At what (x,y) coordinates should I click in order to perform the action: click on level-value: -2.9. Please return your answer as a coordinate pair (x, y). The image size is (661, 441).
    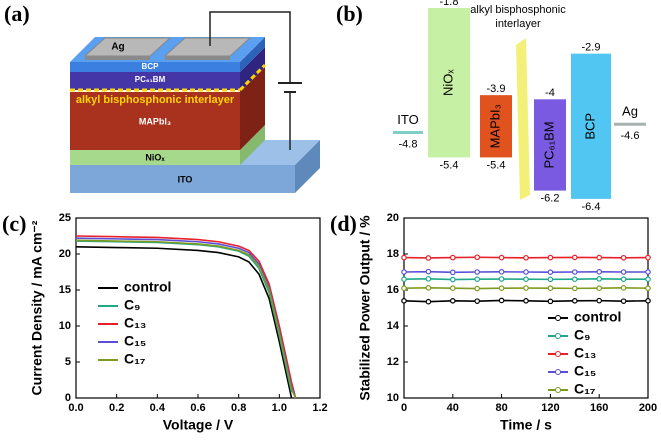
    Looking at the image, I should click on (591, 48).